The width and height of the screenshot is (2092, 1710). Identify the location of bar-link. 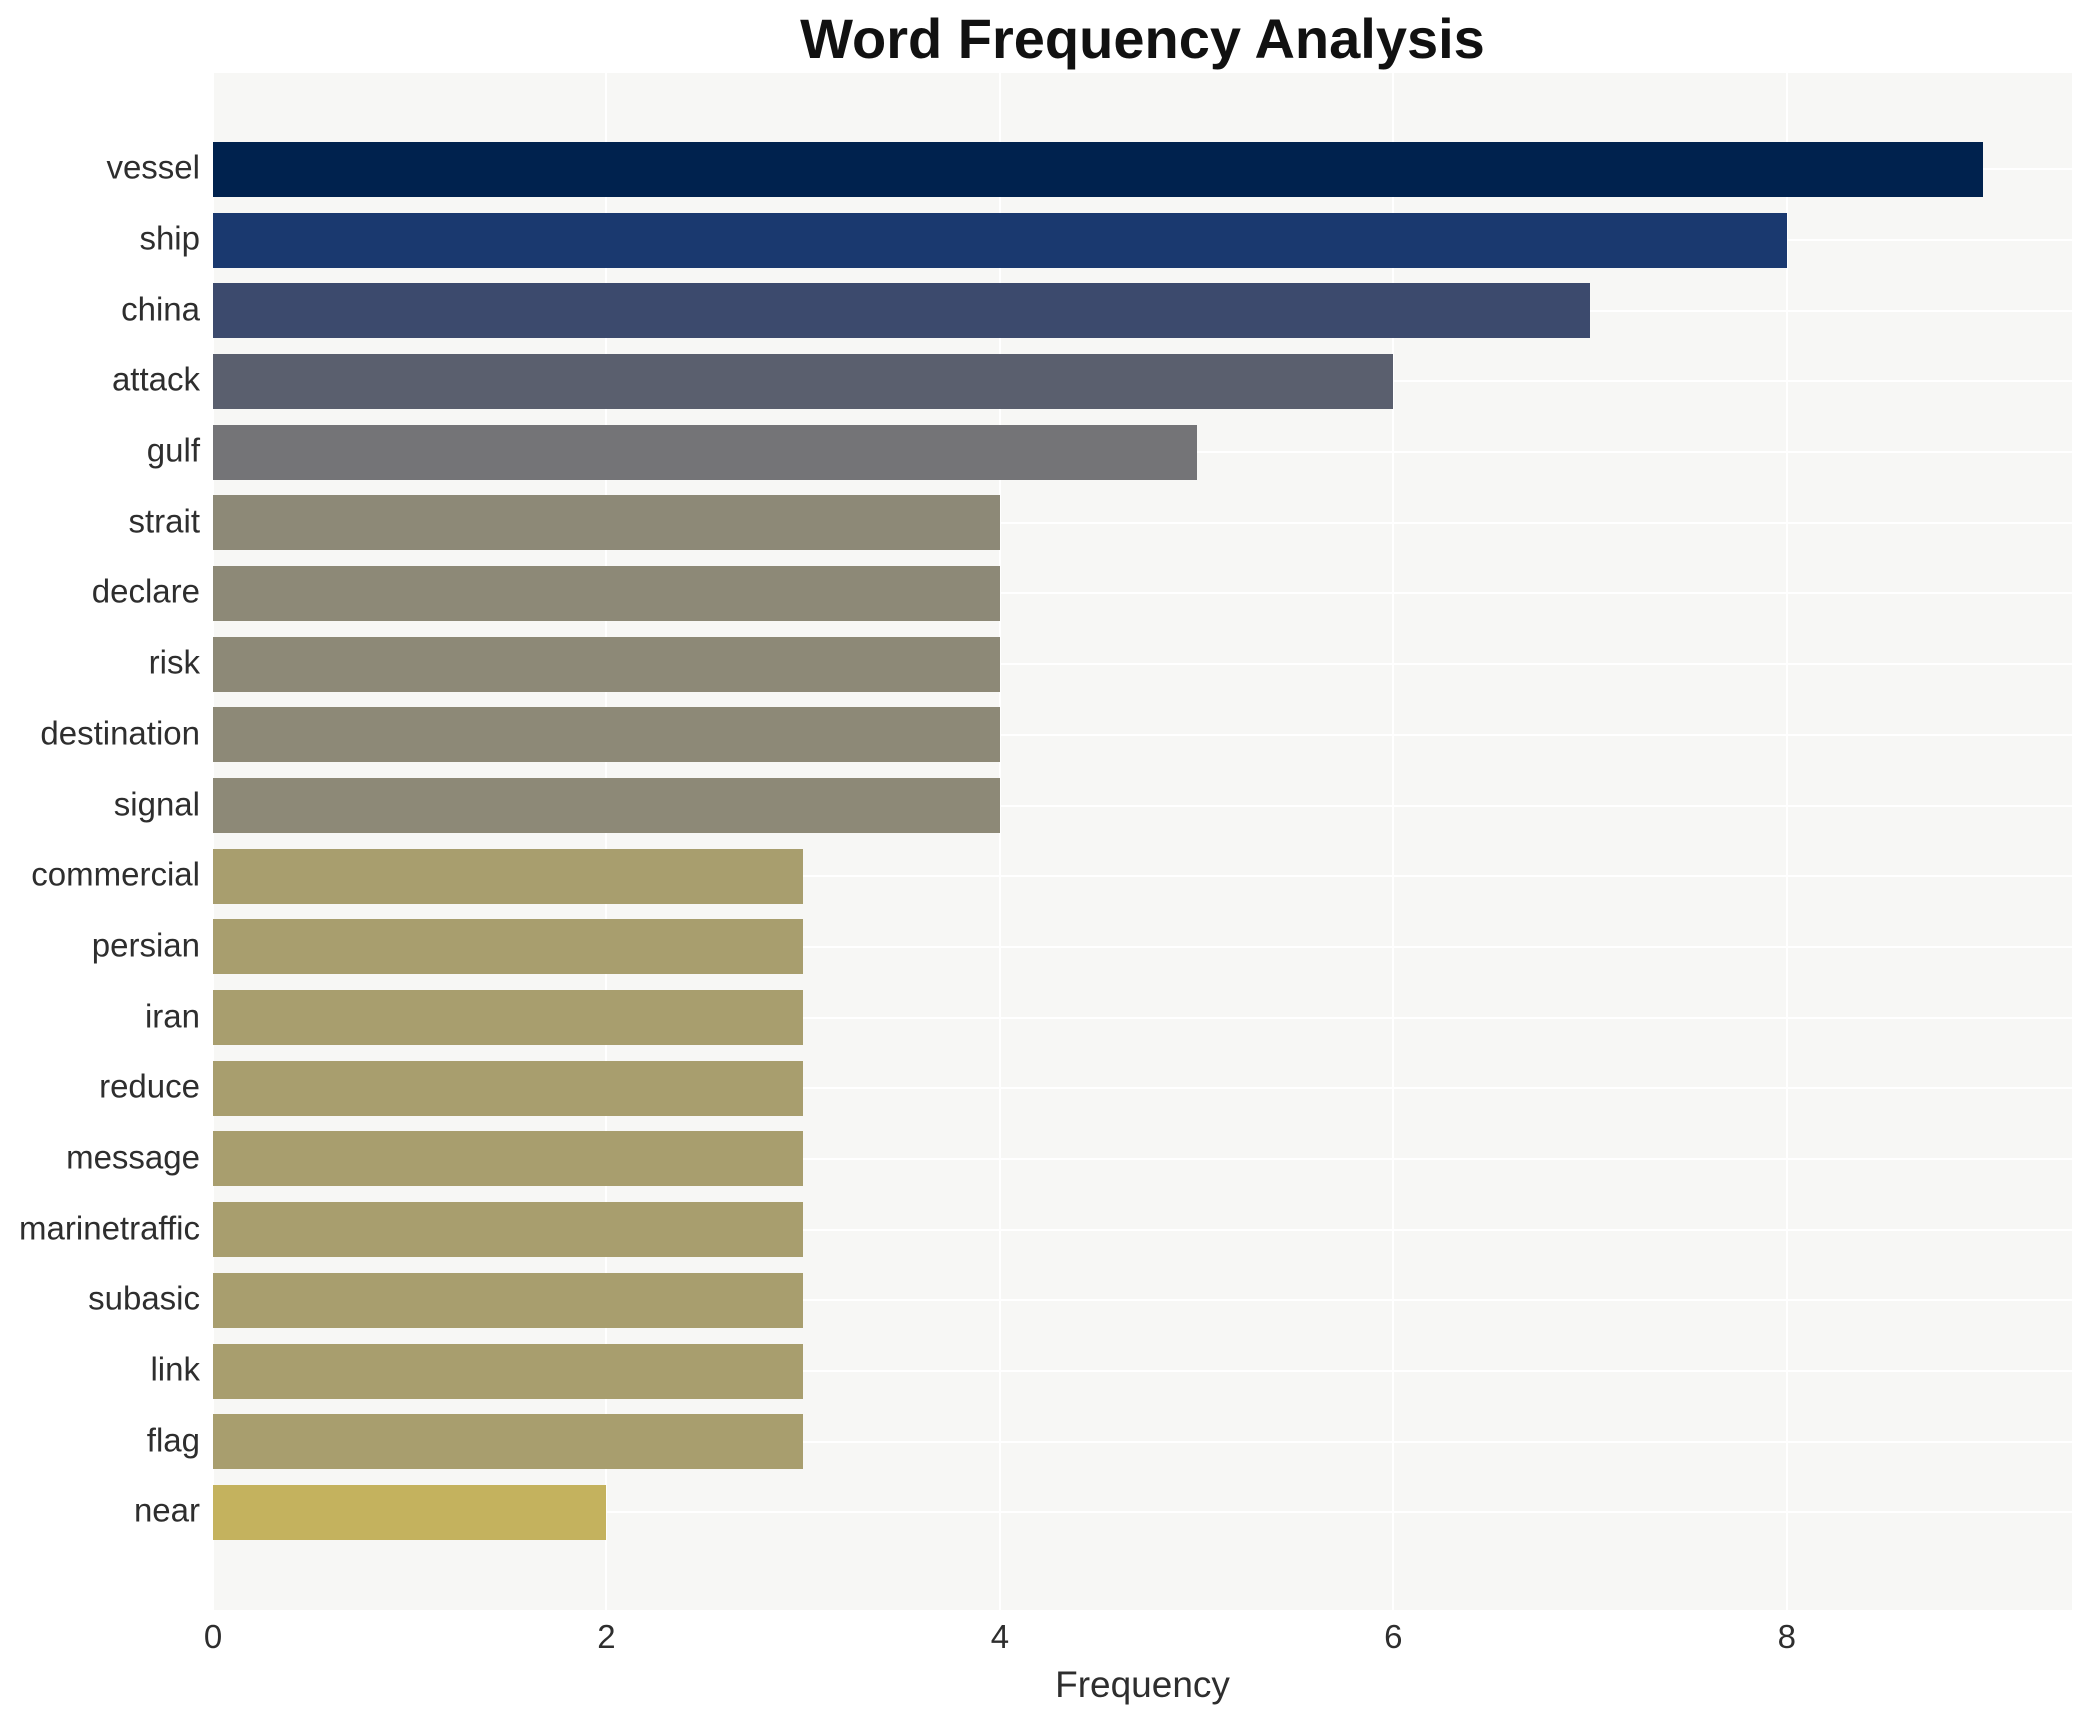
(508, 1371).